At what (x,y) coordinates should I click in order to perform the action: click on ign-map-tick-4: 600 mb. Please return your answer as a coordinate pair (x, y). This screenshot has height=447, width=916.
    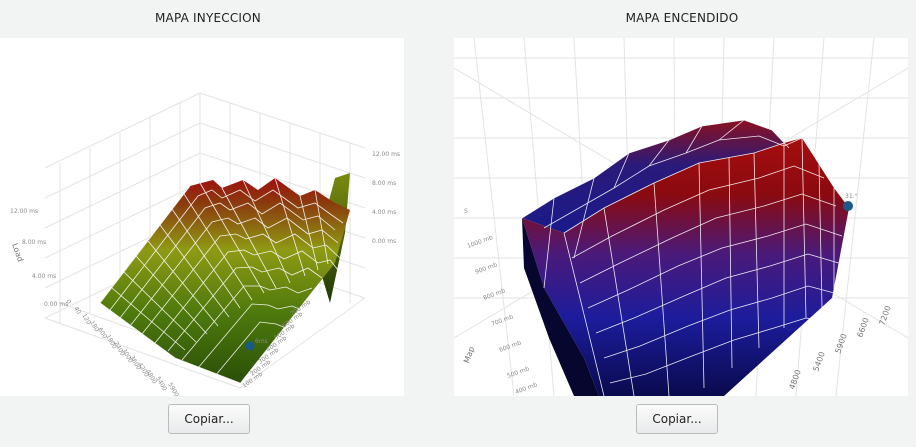
    Looking at the image, I should click on (510, 346).